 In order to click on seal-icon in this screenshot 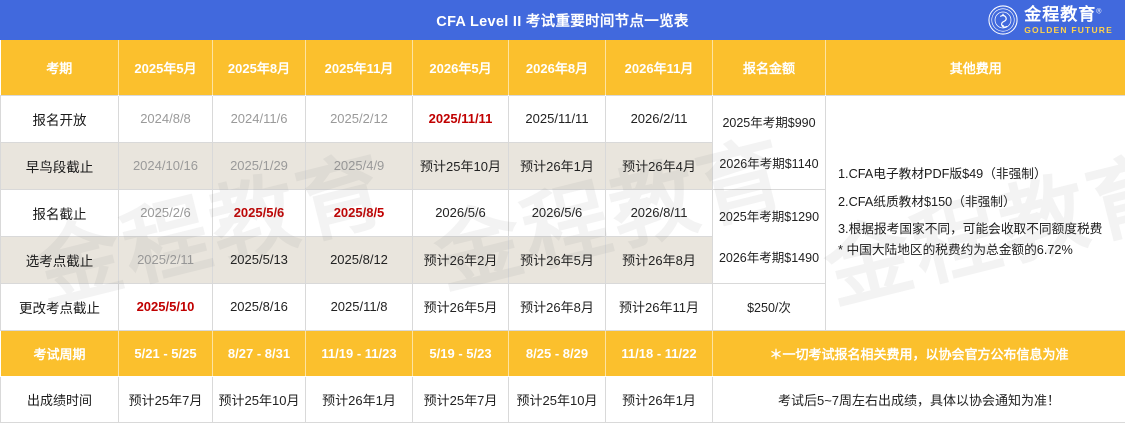, I will do `click(1003, 20)`.